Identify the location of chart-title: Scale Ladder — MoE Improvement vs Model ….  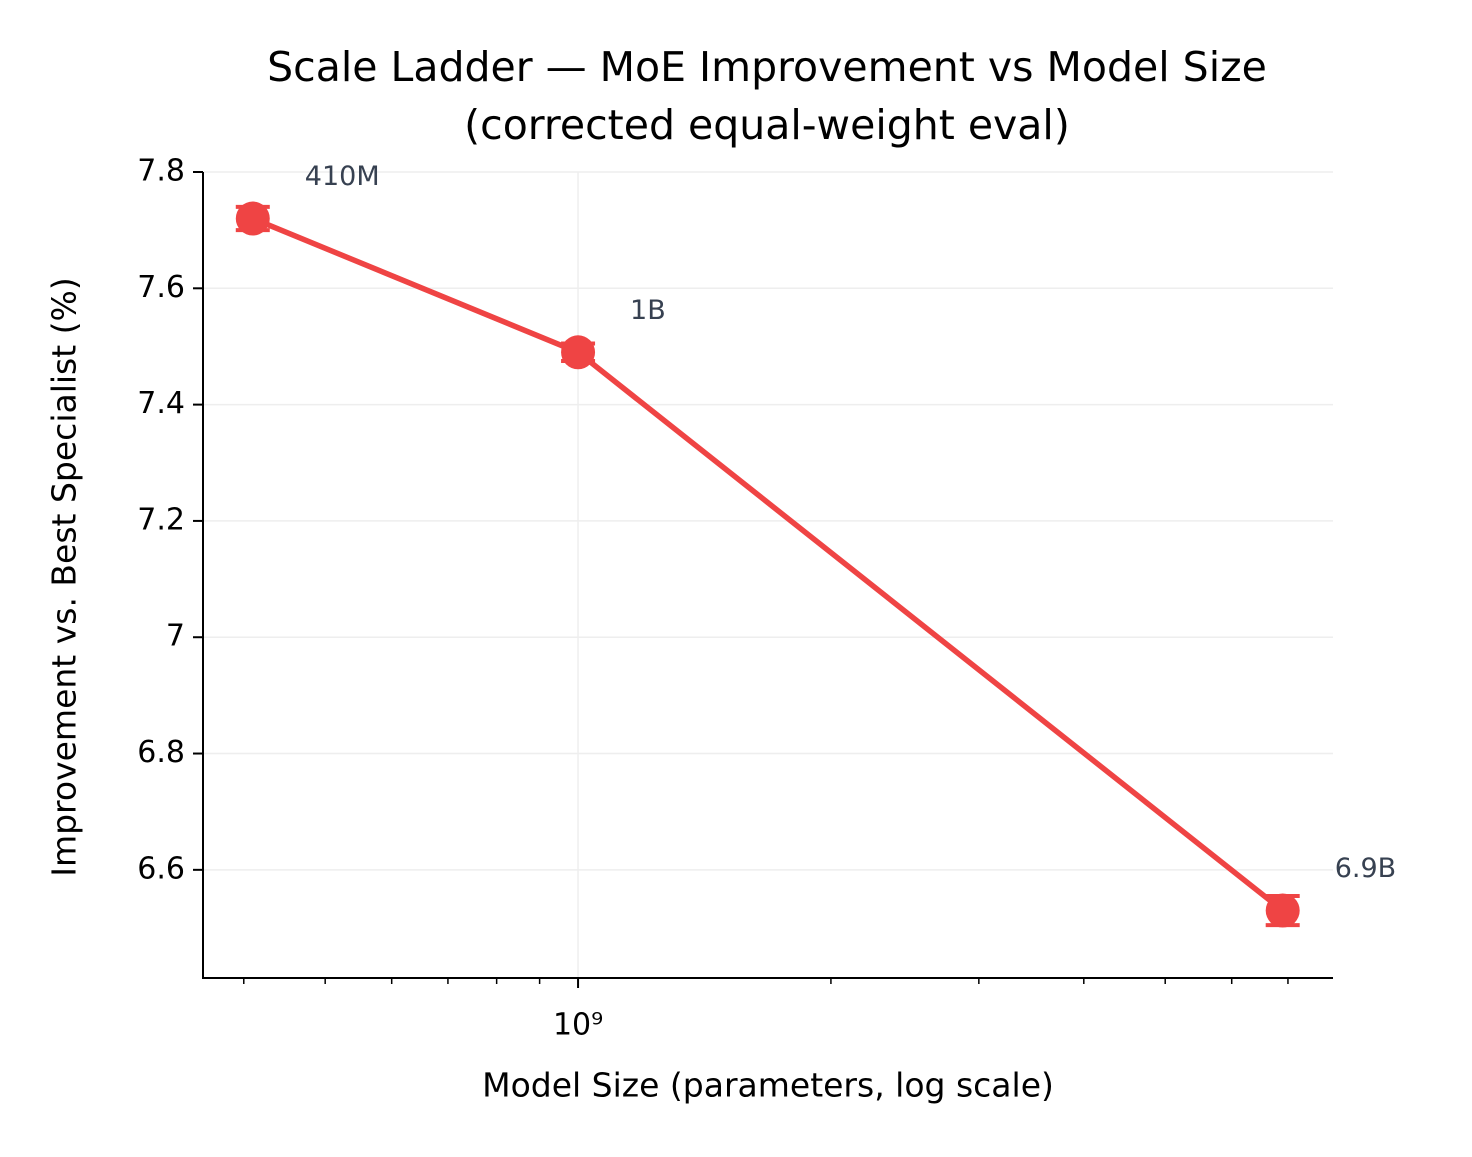
(767, 67).